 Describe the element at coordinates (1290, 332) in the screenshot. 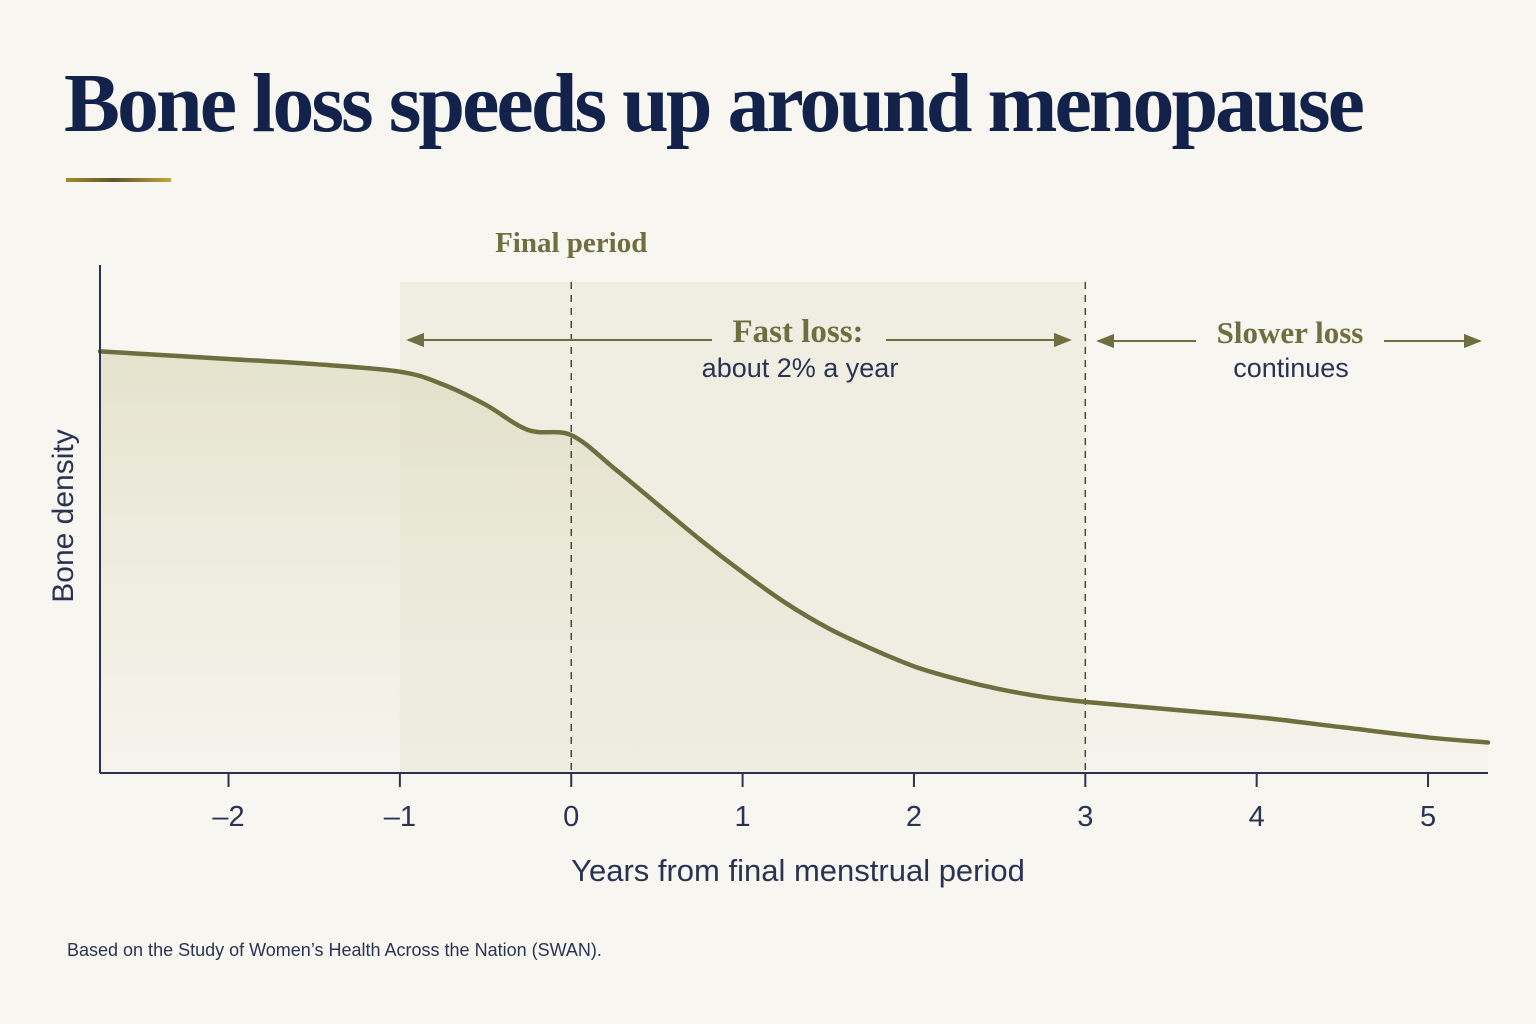

I see `slower-loss-heading: Slower loss` at that location.